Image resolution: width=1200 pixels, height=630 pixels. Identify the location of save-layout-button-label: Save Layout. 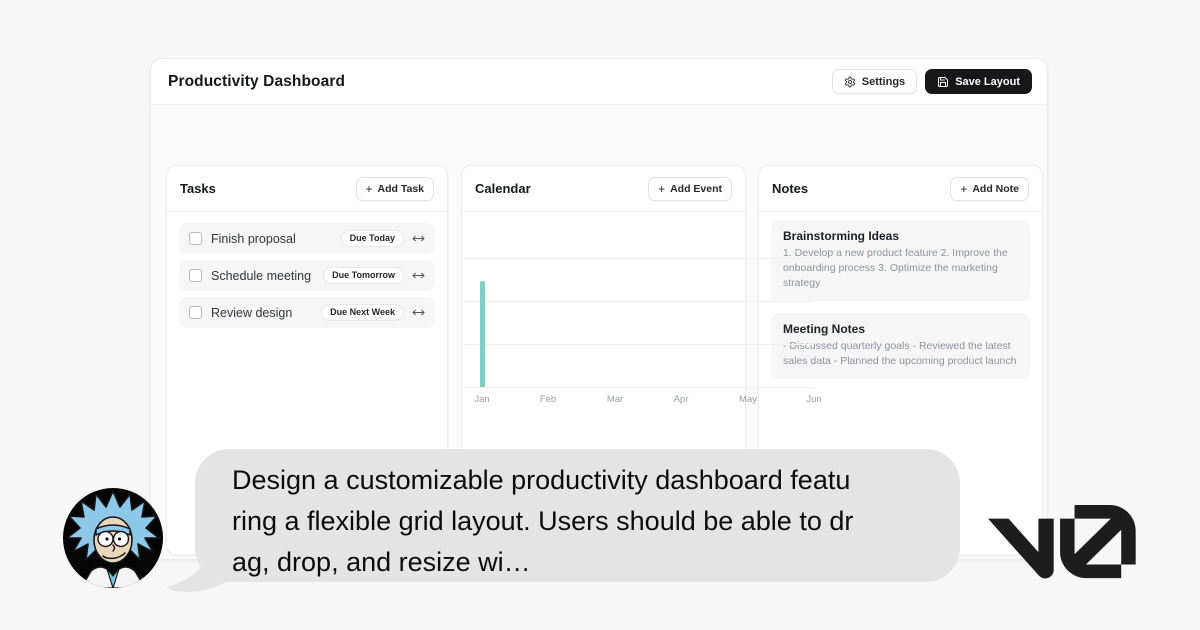
(987, 81).